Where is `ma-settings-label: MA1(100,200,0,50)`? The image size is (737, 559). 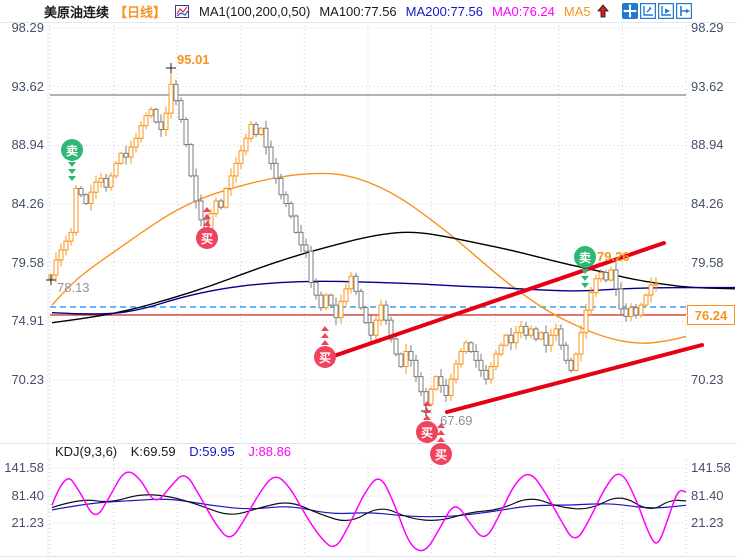
ma-settings-label: MA1(100,200,0,50) is located at coordinates (255, 11).